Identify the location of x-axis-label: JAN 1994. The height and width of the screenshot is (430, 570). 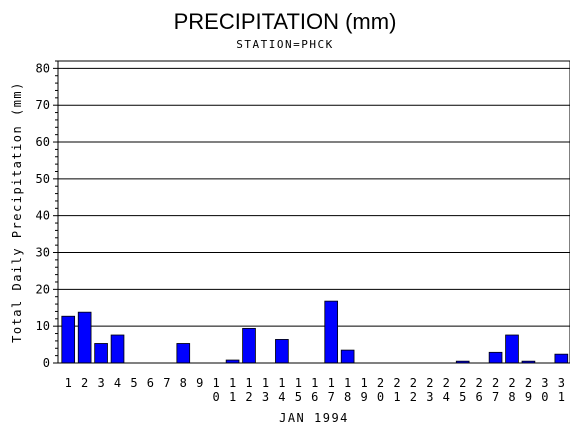
(314, 418).